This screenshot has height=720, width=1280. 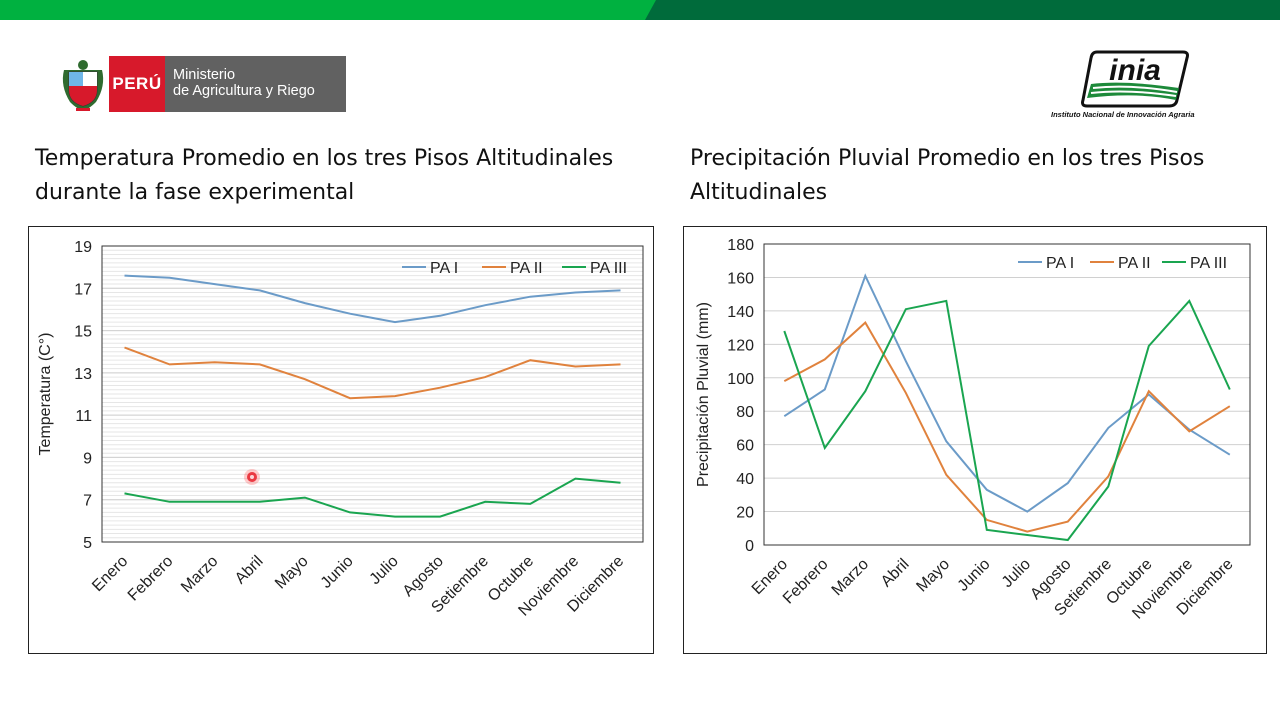 What do you see at coordinates (83, 247) in the screenshot?
I see `y-tick-label: 19` at bounding box center [83, 247].